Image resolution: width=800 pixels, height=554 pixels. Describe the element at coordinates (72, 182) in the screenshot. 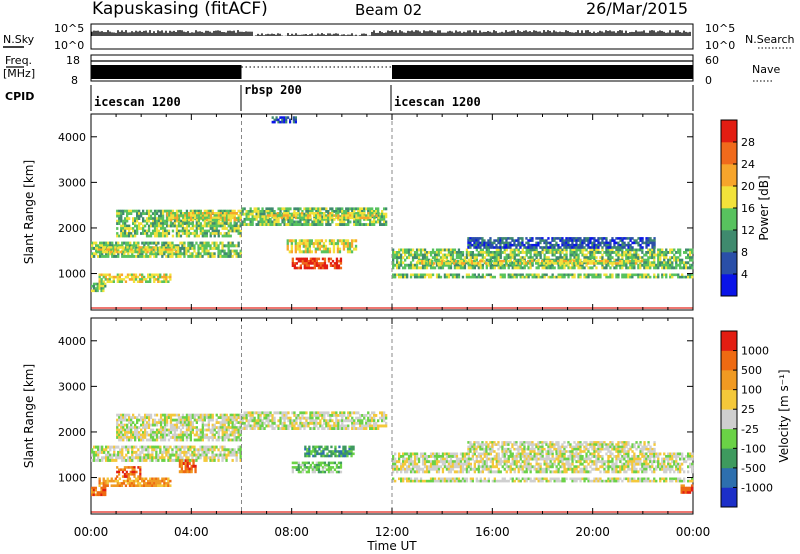

I see `ytick-label: 3000` at that location.